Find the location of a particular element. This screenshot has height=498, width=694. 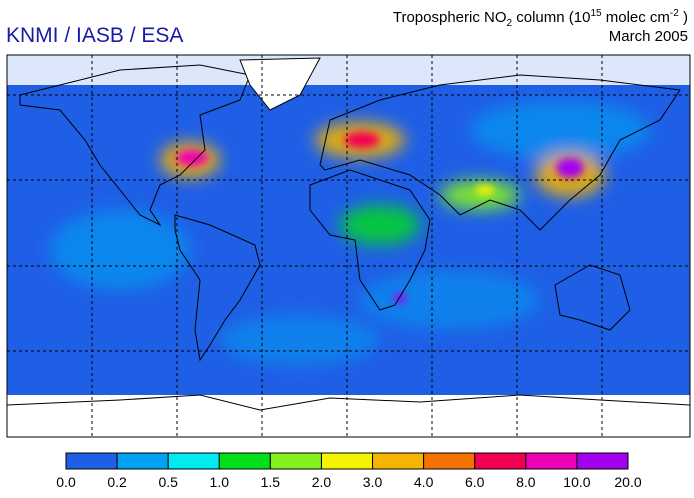

colorbar-label: 1.5 is located at coordinates (271, 482).